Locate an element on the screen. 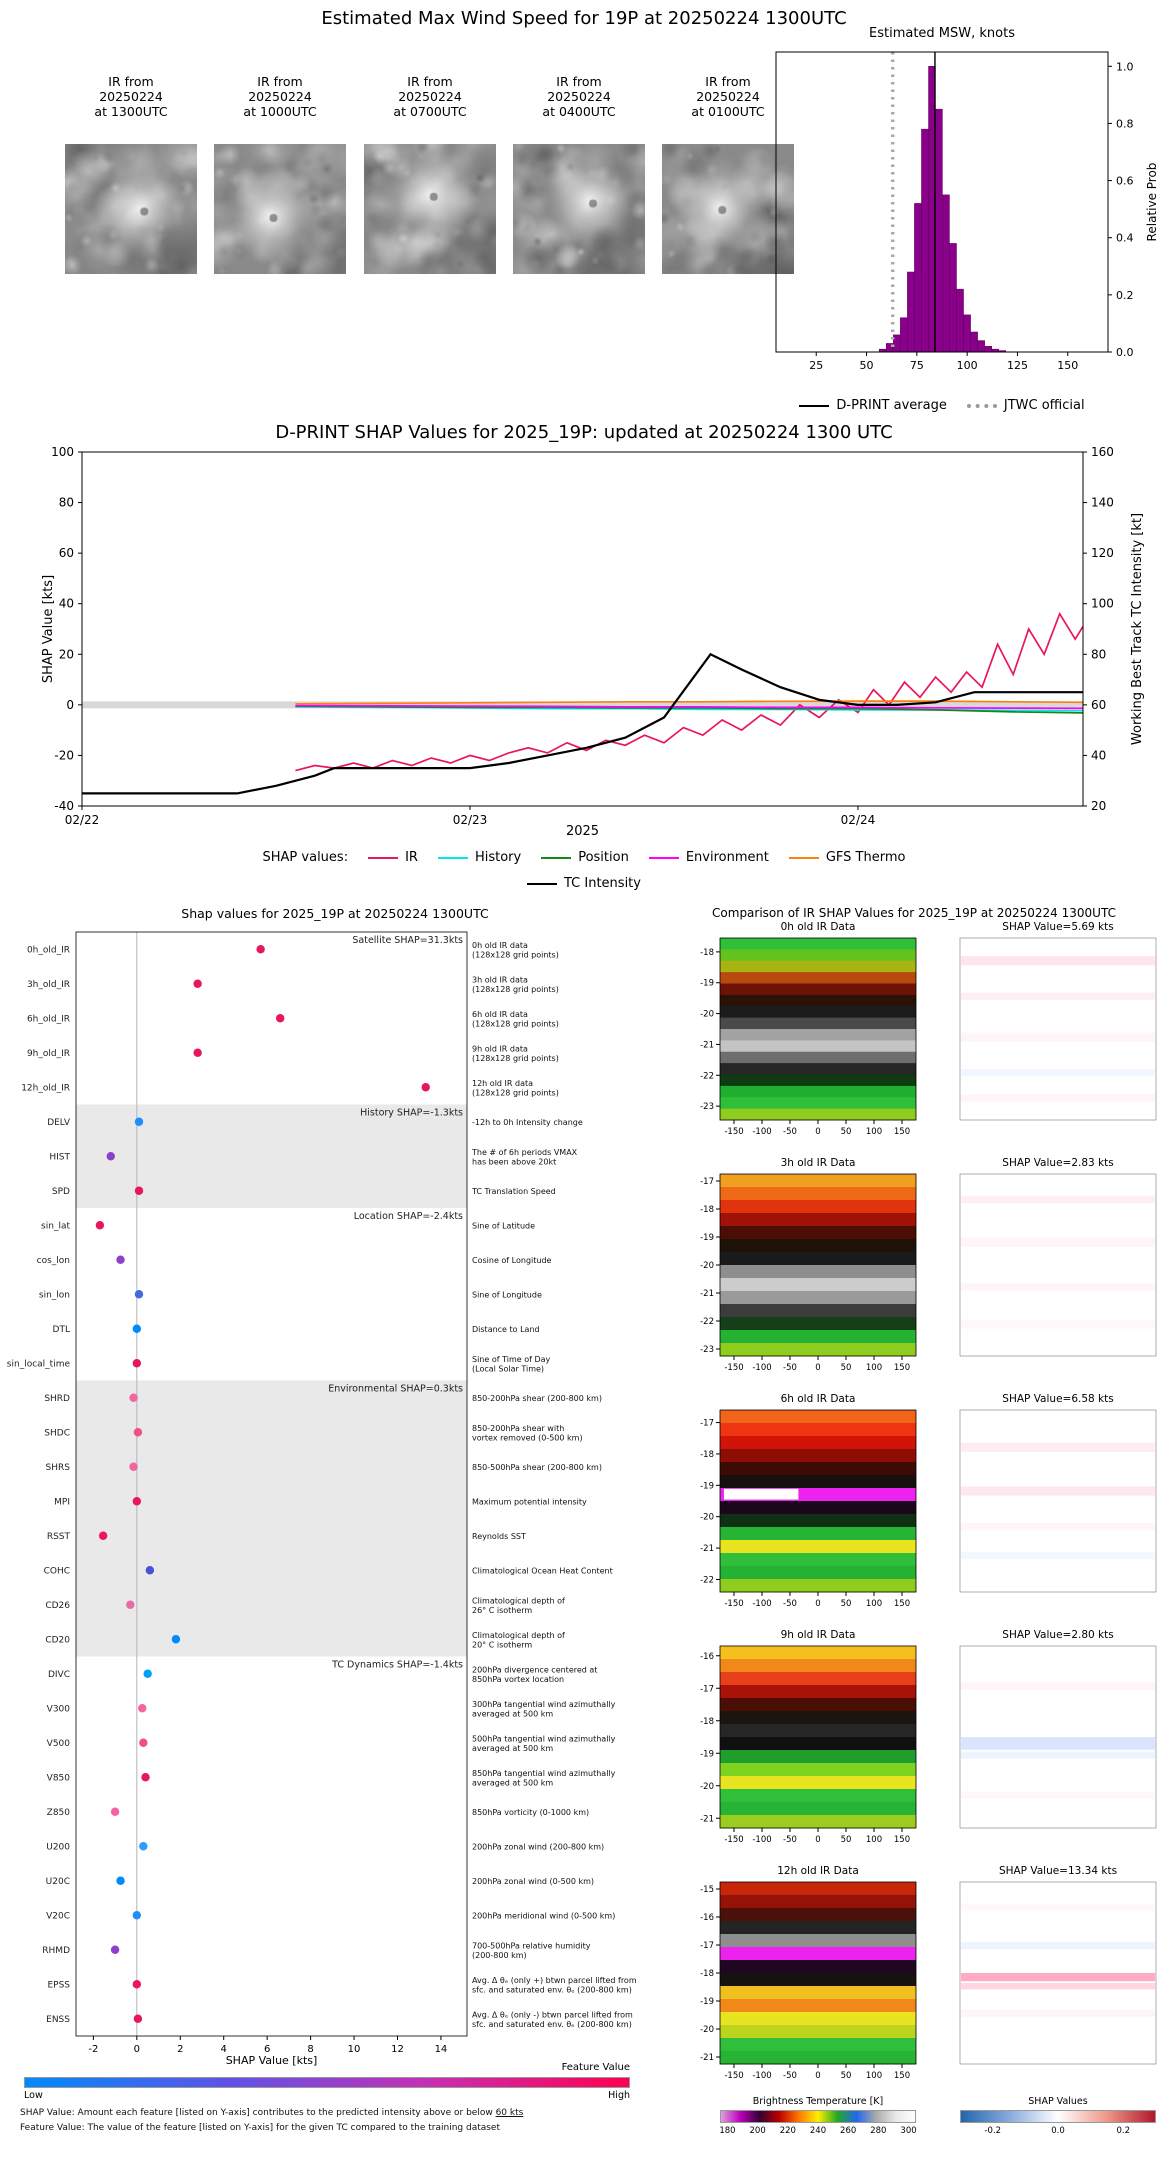  svg-text: has been above 20kt is located at coordinates (514, 1161).